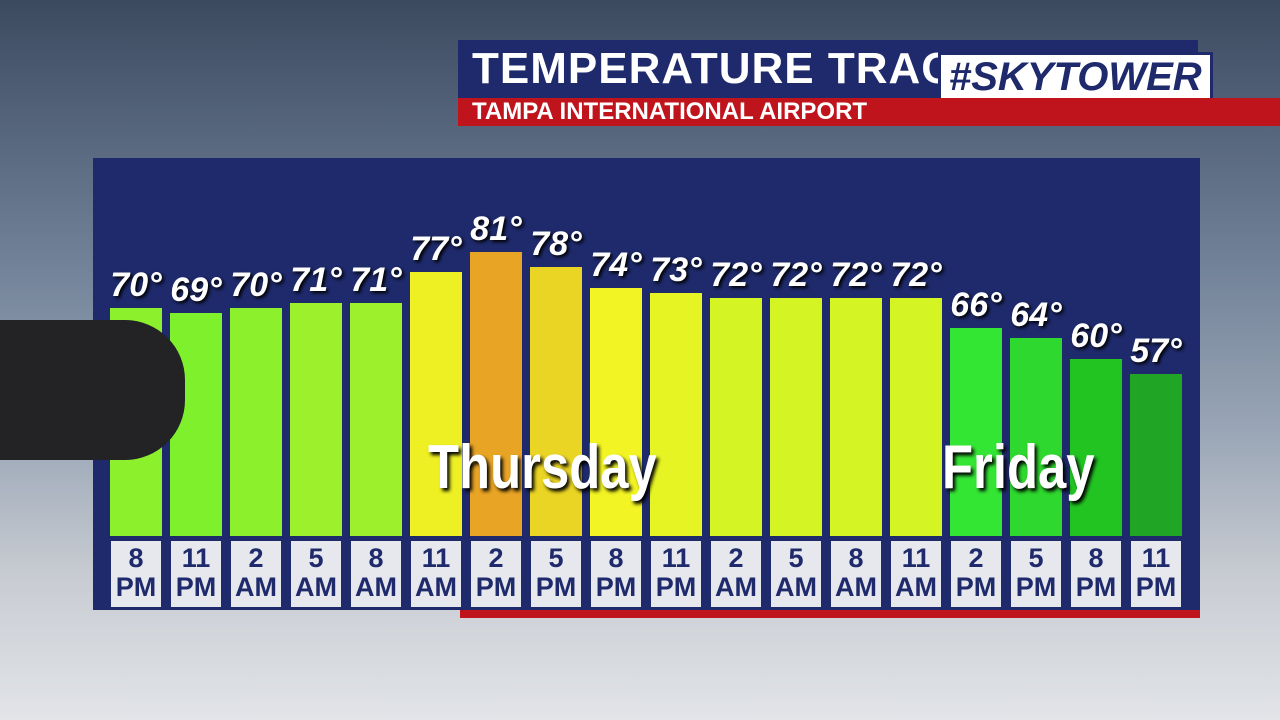 This screenshot has width=1280, height=720. I want to click on value-label: 64°, so click(1036, 315).